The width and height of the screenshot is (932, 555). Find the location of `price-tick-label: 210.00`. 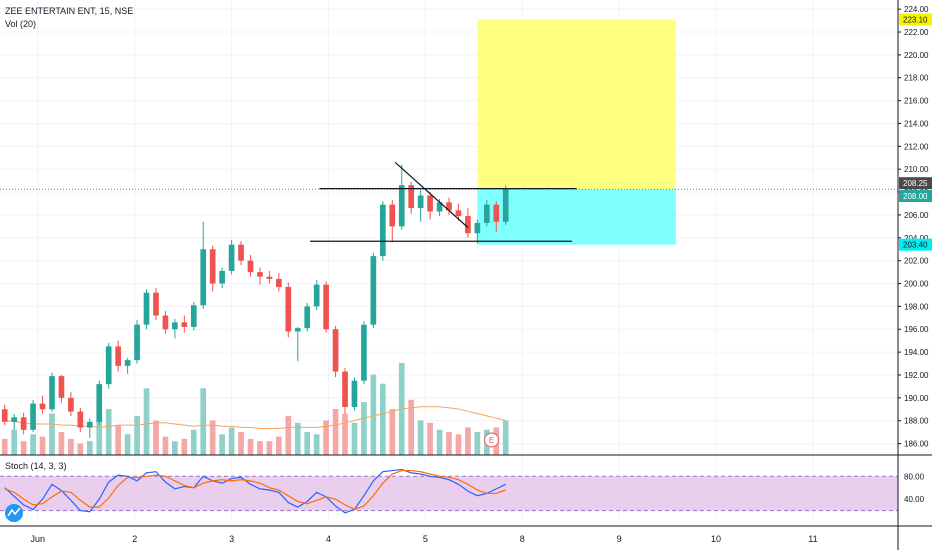

price-tick-label: 210.00 is located at coordinates (916, 169).